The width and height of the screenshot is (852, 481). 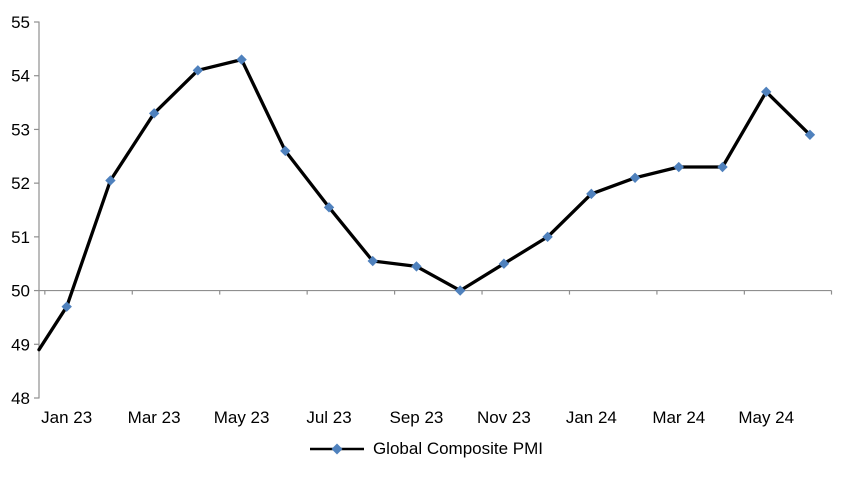 What do you see at coordinates (20, 291) in the screenshot?
I see `y-axis-label: 50` at bounding box center [20, 291].